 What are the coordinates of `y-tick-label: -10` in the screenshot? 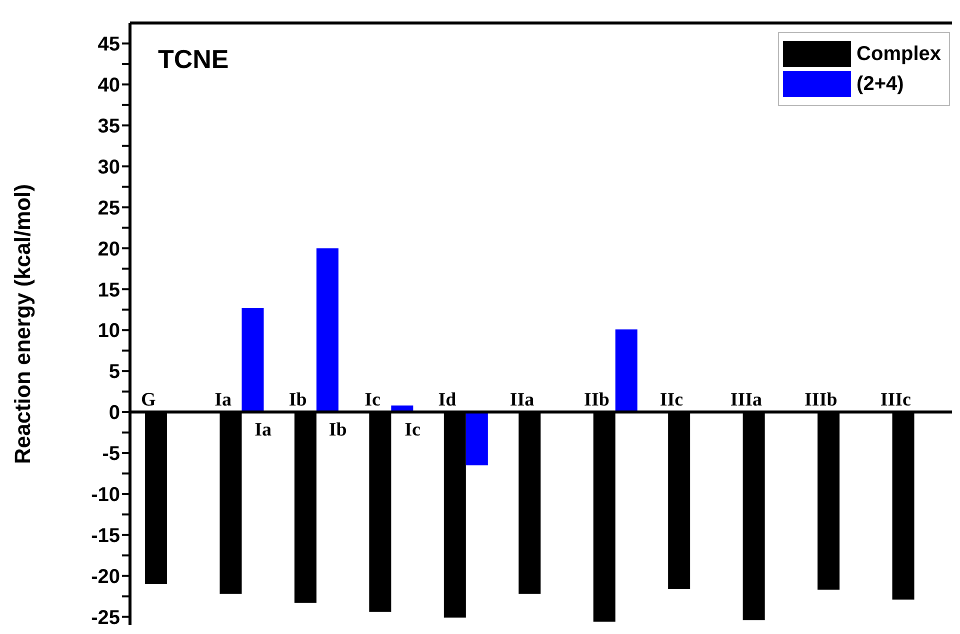 It's located at (105, 495).